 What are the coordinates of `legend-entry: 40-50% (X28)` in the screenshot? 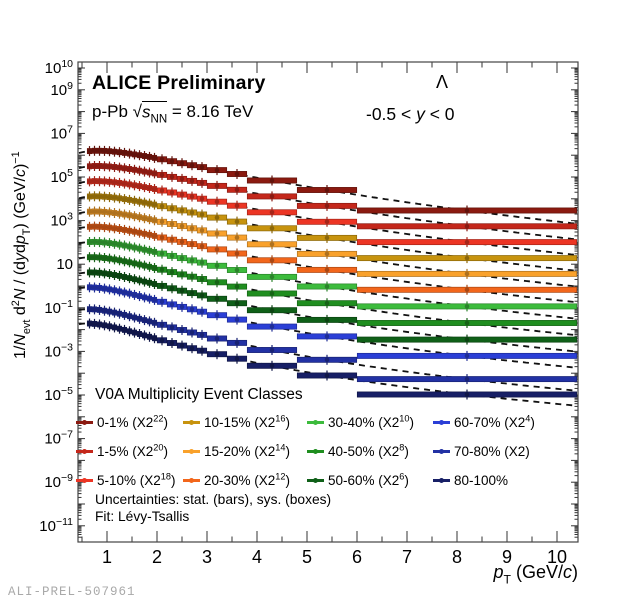 It's located at (370, 450).